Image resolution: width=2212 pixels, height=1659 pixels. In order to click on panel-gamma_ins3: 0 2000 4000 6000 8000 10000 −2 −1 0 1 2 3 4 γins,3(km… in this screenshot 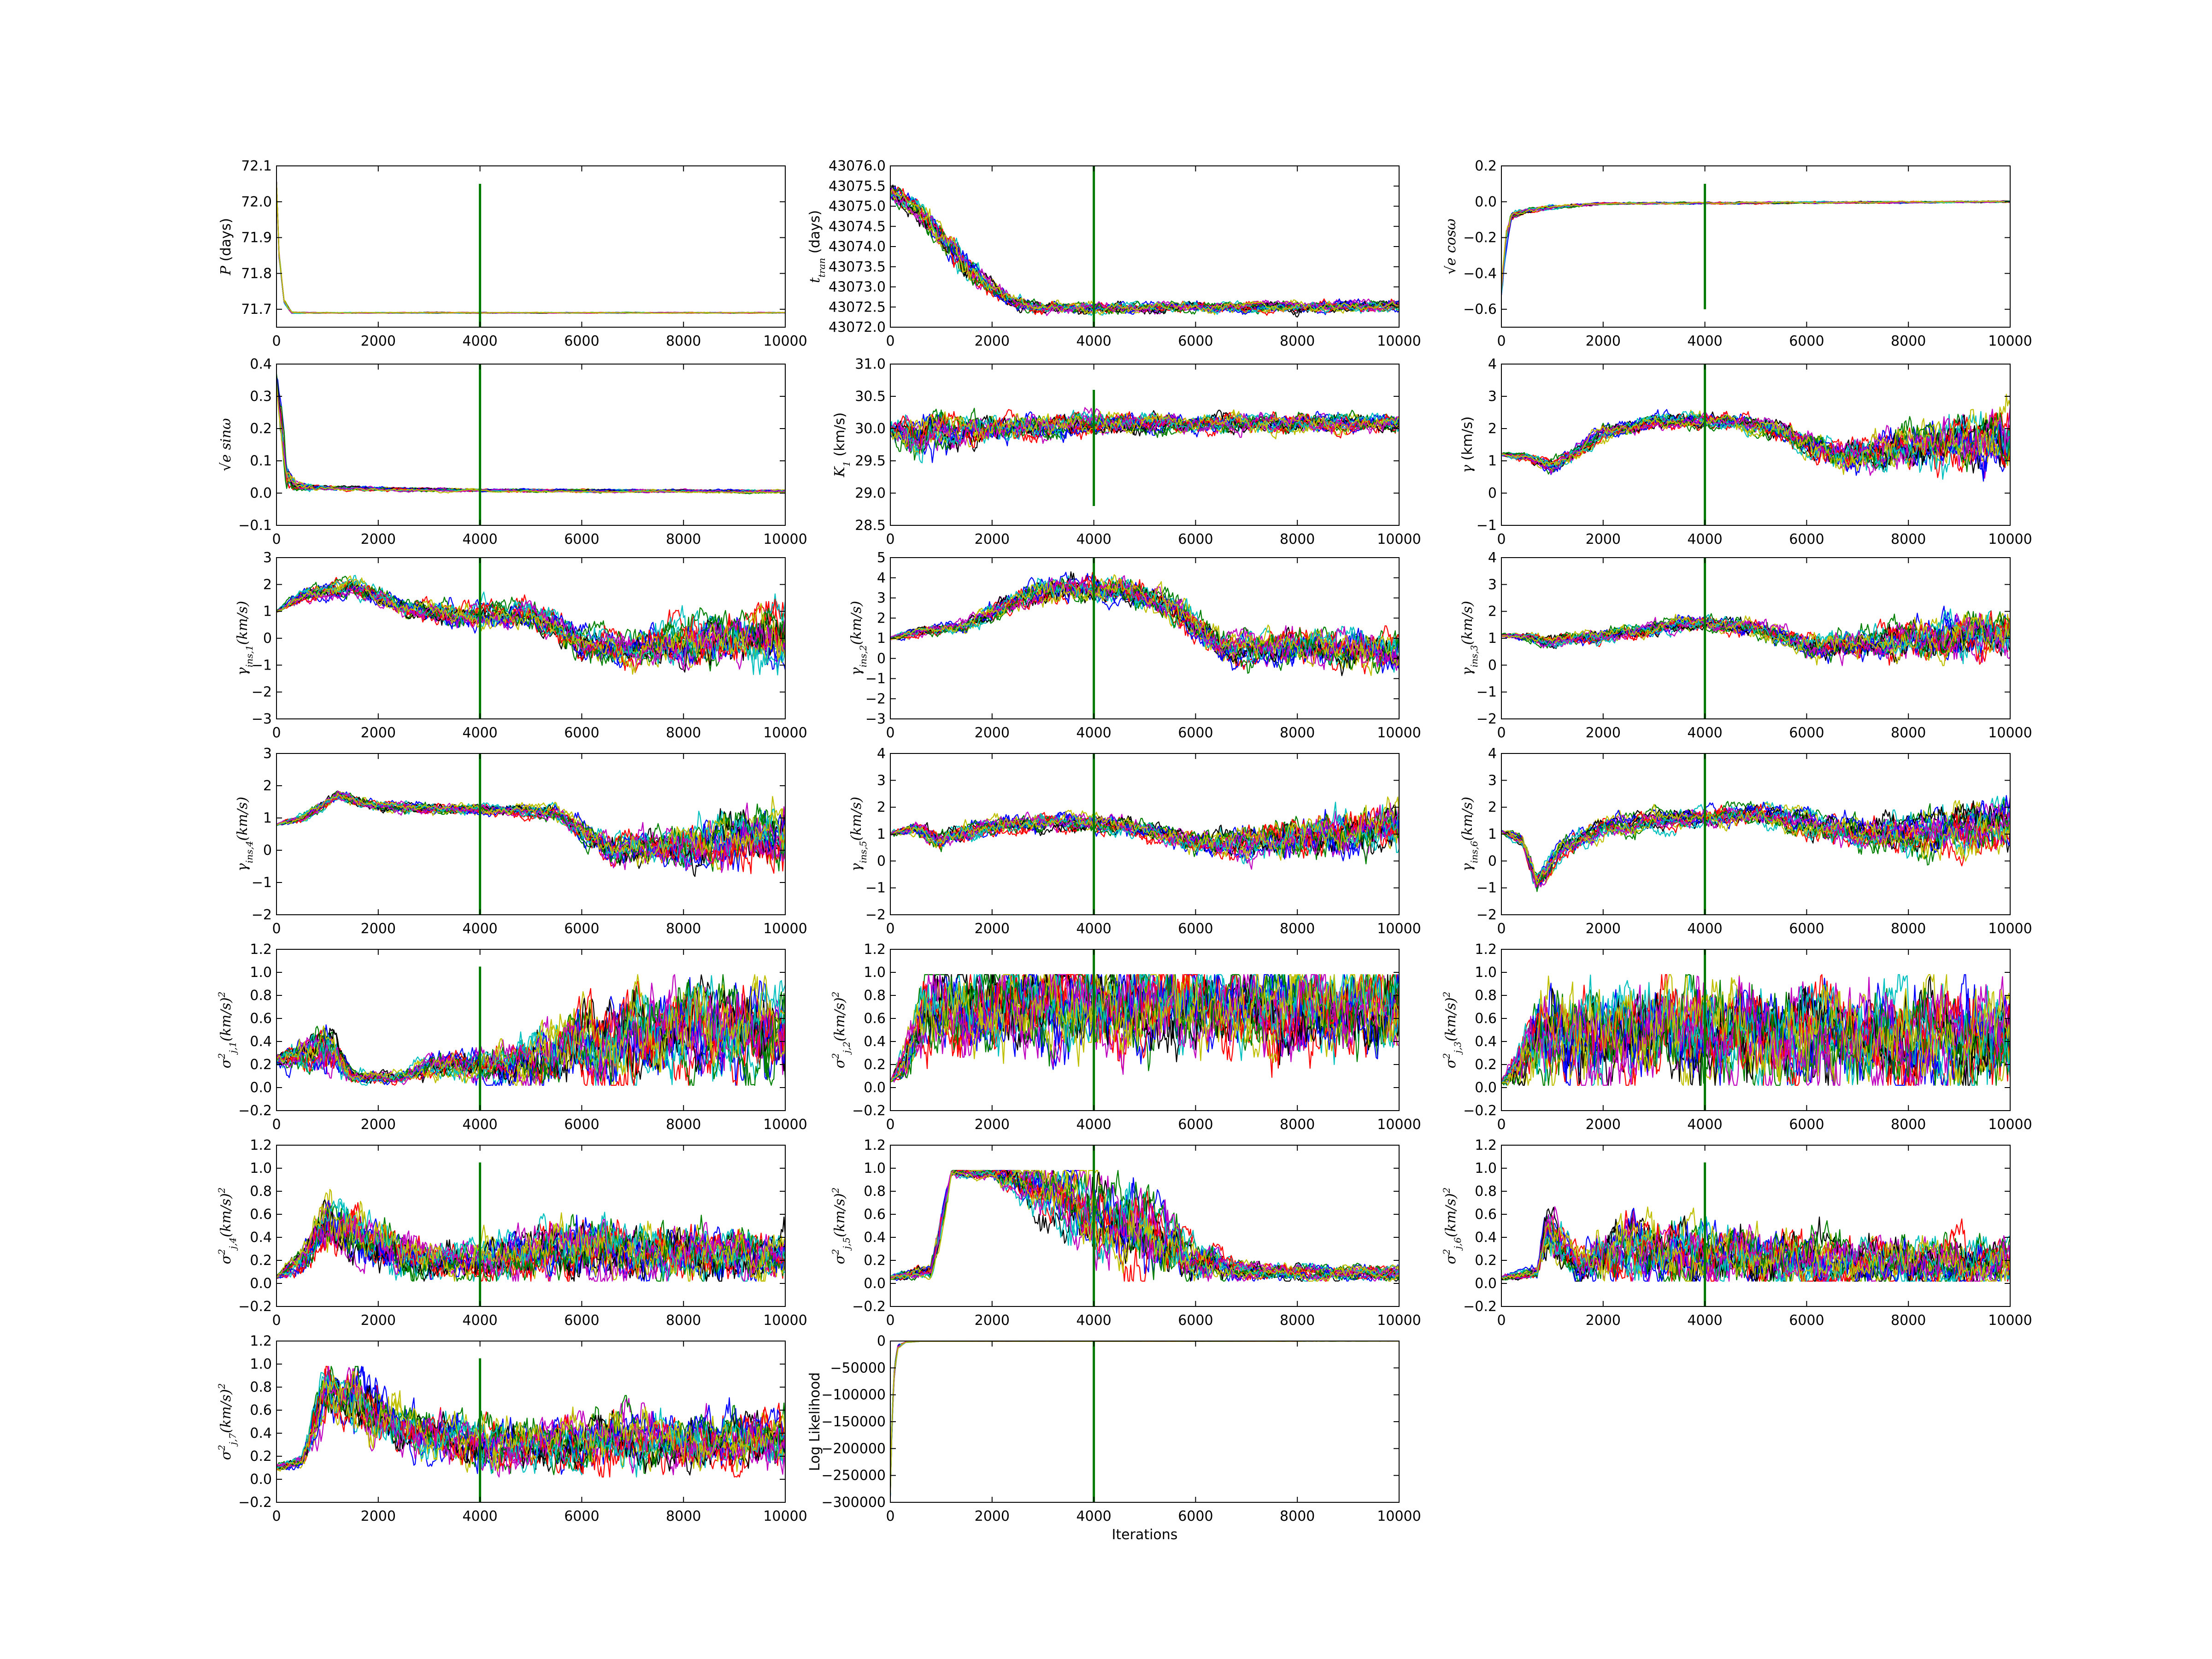, I will do `click(1745, 645)`.